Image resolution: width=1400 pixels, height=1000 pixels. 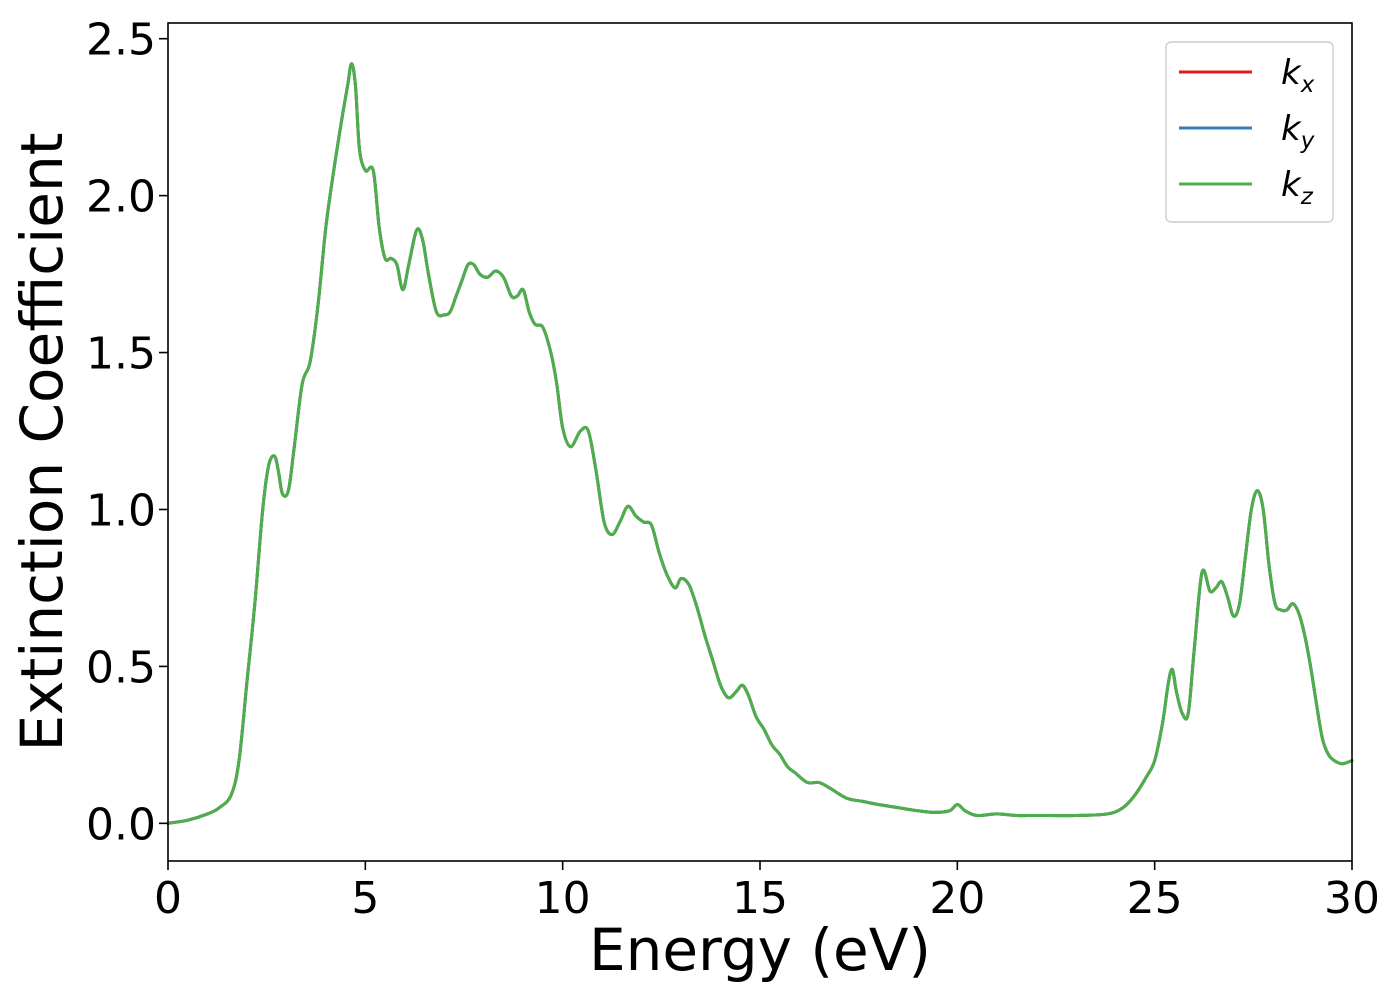 I want to click on x-tick-label: 10, so click(x=563, y=898).